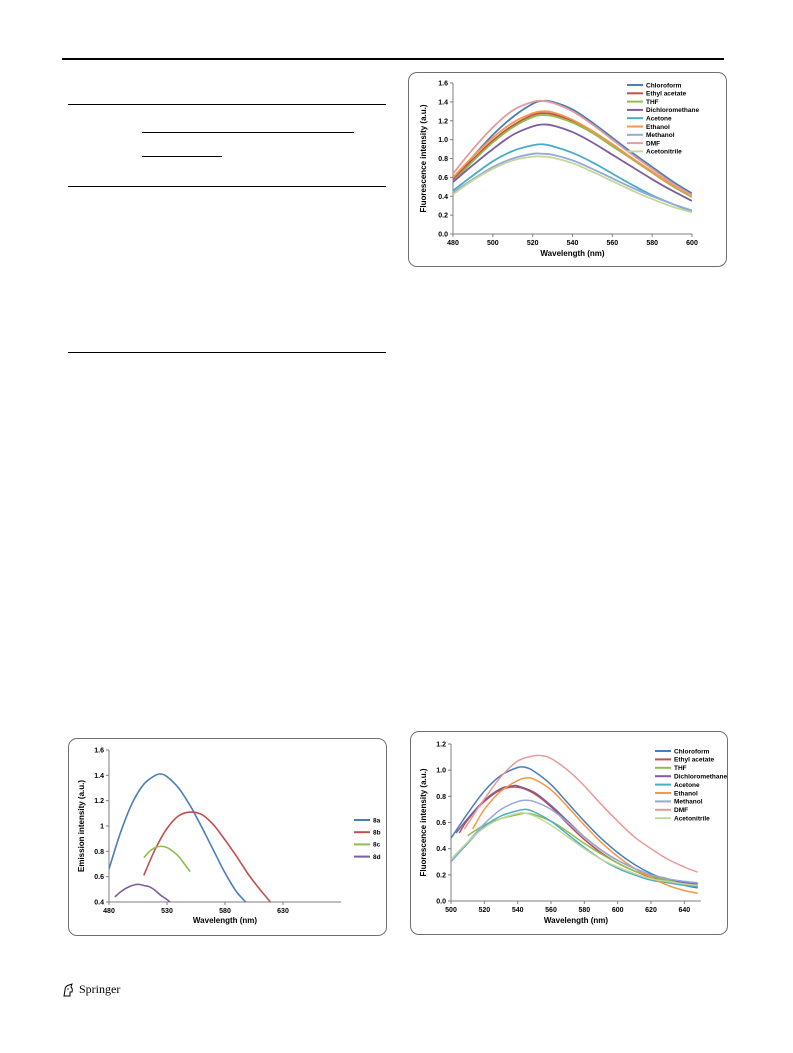 The width and height of the screenshot is (793, 1053). I want to click on x-tick-label: 480, so click(453, 243).